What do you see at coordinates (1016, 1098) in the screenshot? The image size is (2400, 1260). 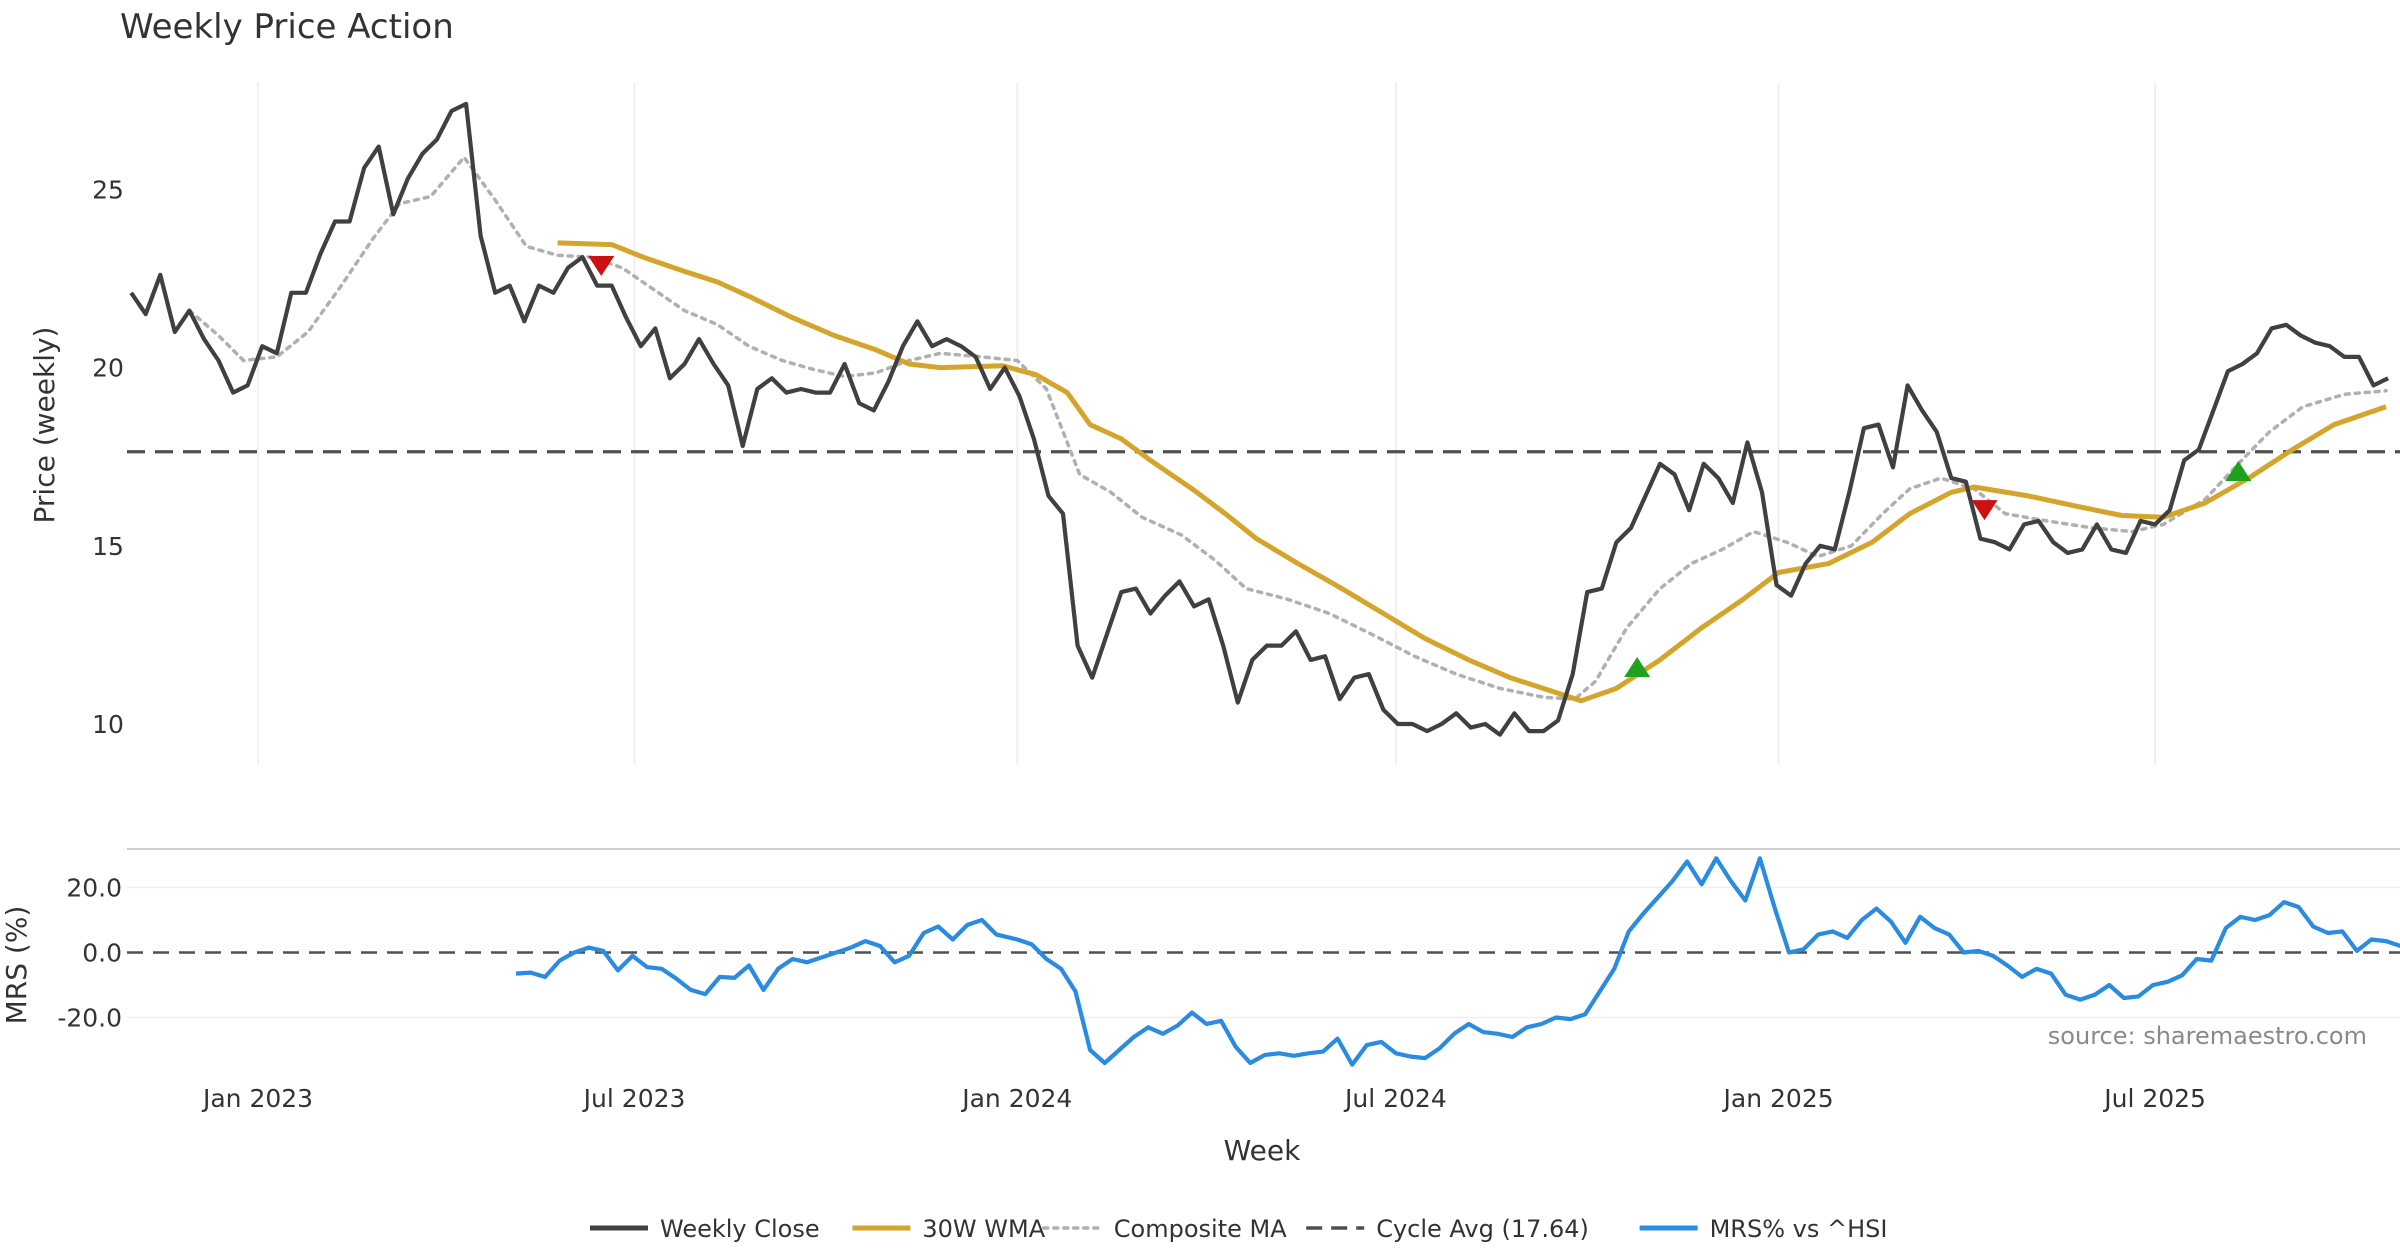 I see `x-tick-label: Jan 2024` at bounding box center [1016, 1098].